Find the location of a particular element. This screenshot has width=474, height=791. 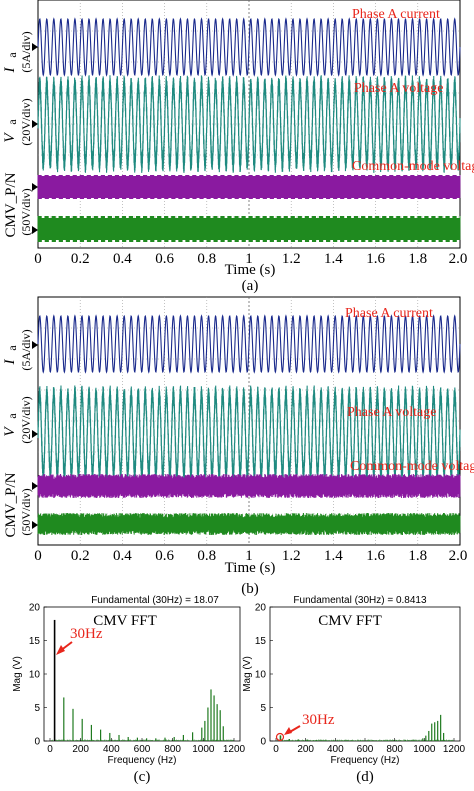

caption-d: (d) is located at coordinates (365, 777).